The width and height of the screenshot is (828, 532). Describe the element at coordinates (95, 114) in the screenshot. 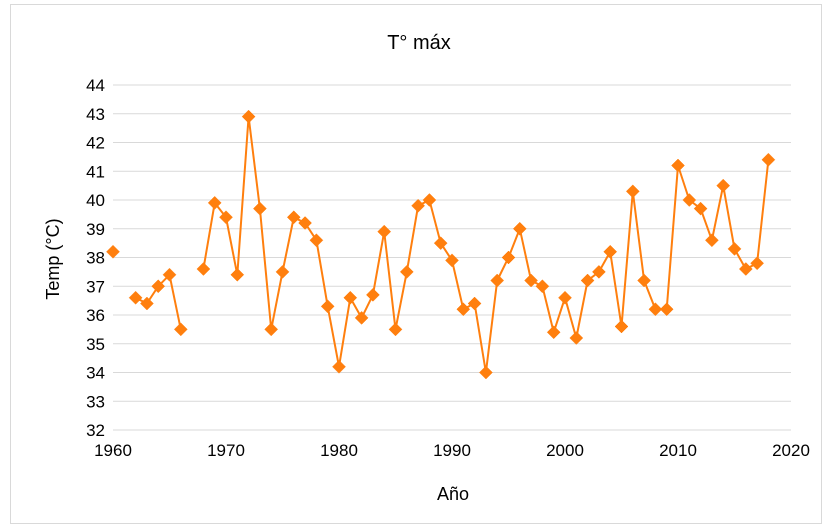

I see `y-tick-label: 43` at that location.